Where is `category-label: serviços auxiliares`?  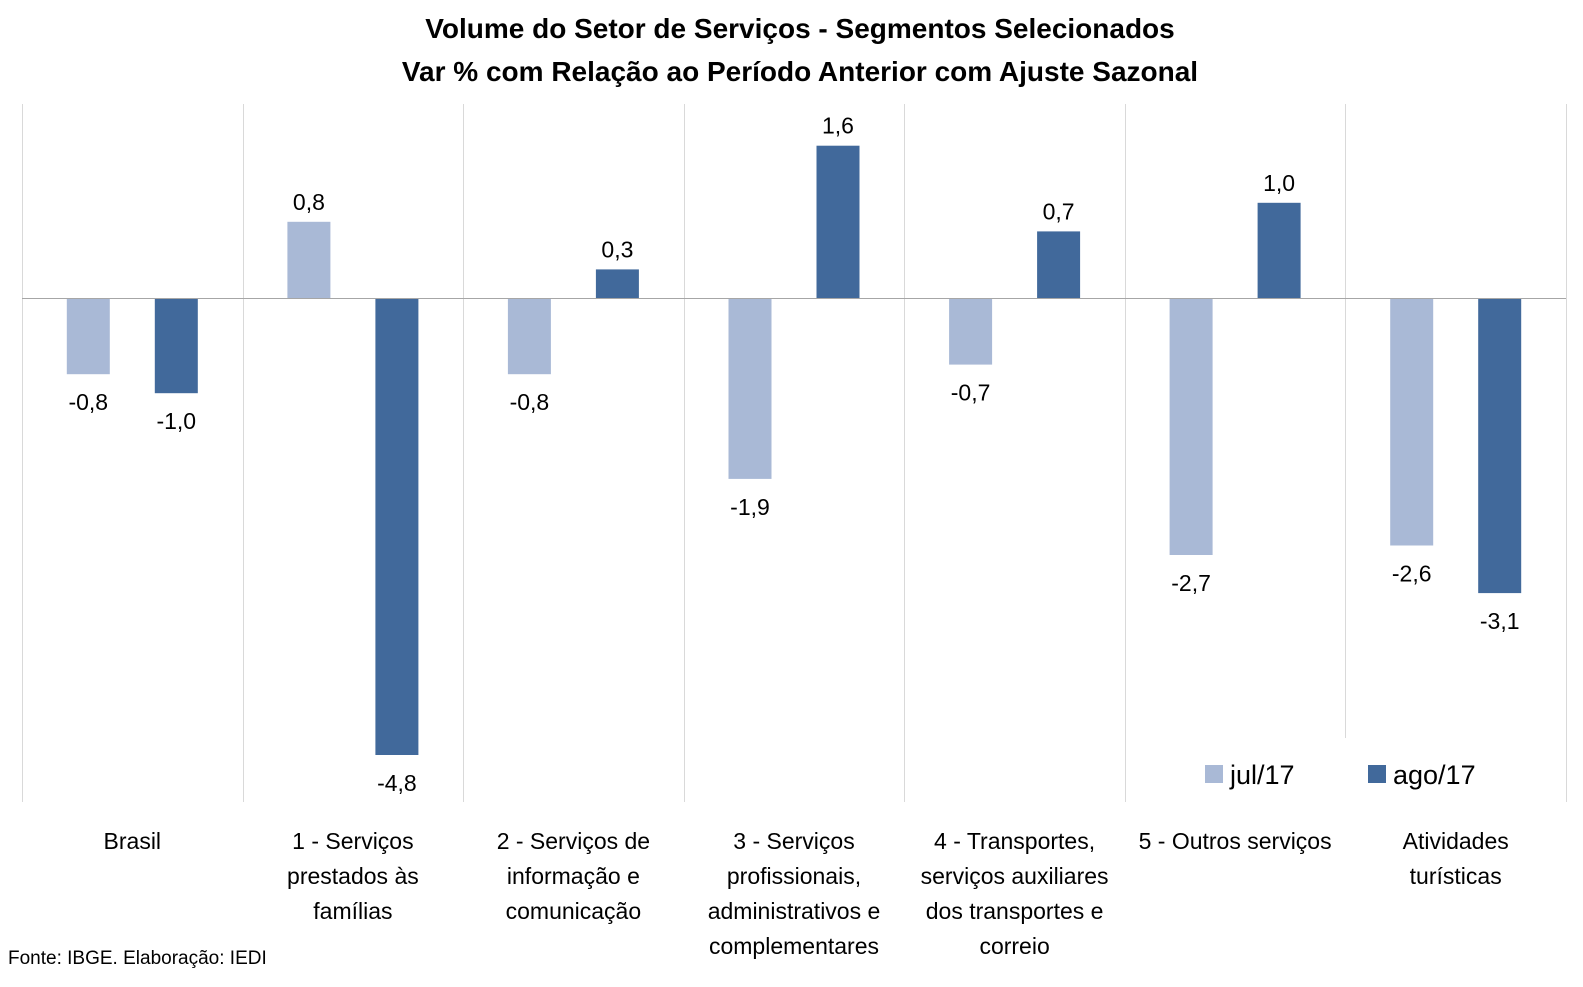
category-label: serviços auxiliares is located at coordinates (1015, 876).